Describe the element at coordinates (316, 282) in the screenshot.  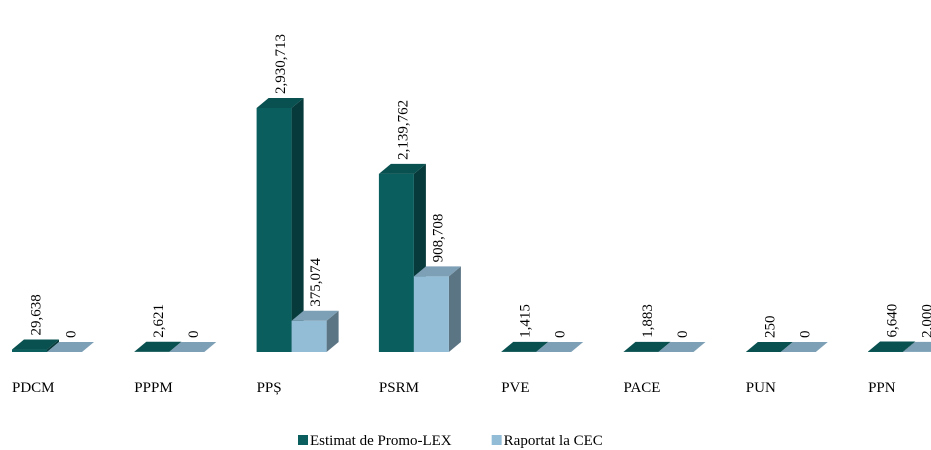
I see `data-label: 375,074` at that location.